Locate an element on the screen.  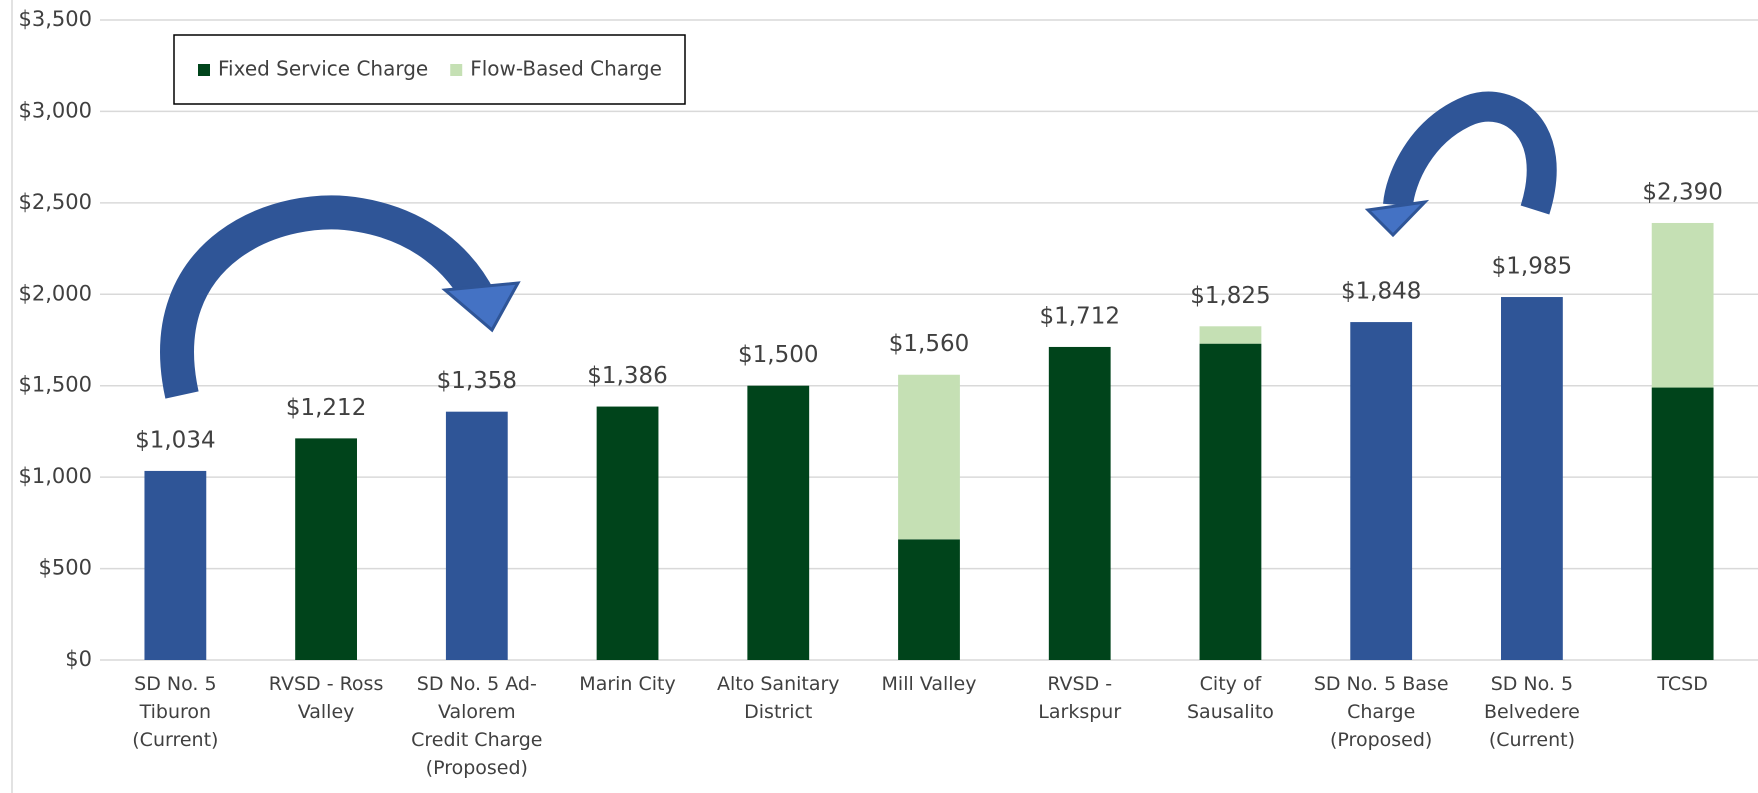
legend-label: Fixed Service Charge is located at coordinates (323, 69).